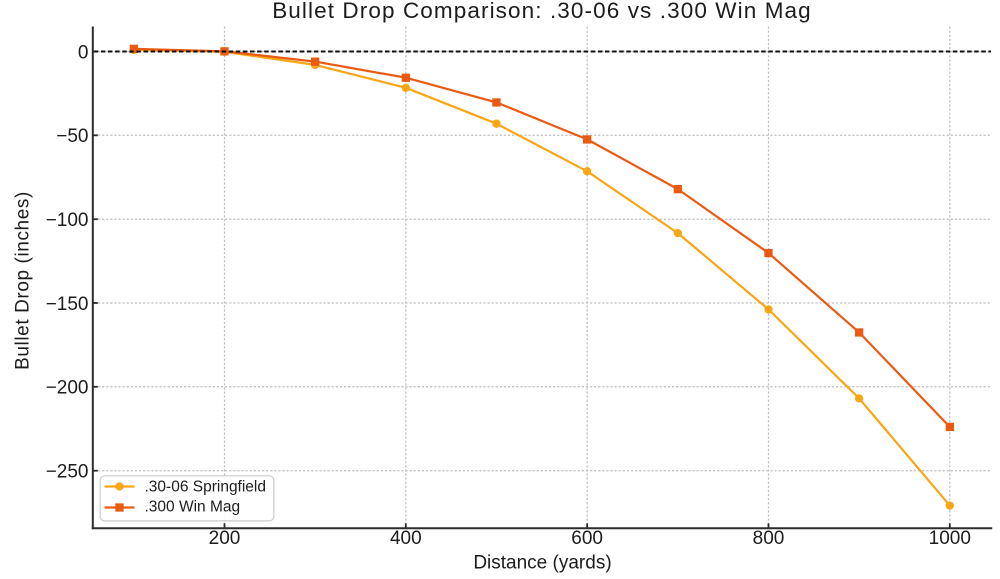 This screenshot has width=1000, height=579. I want to click on svg-text: −250, so click(67, 472).